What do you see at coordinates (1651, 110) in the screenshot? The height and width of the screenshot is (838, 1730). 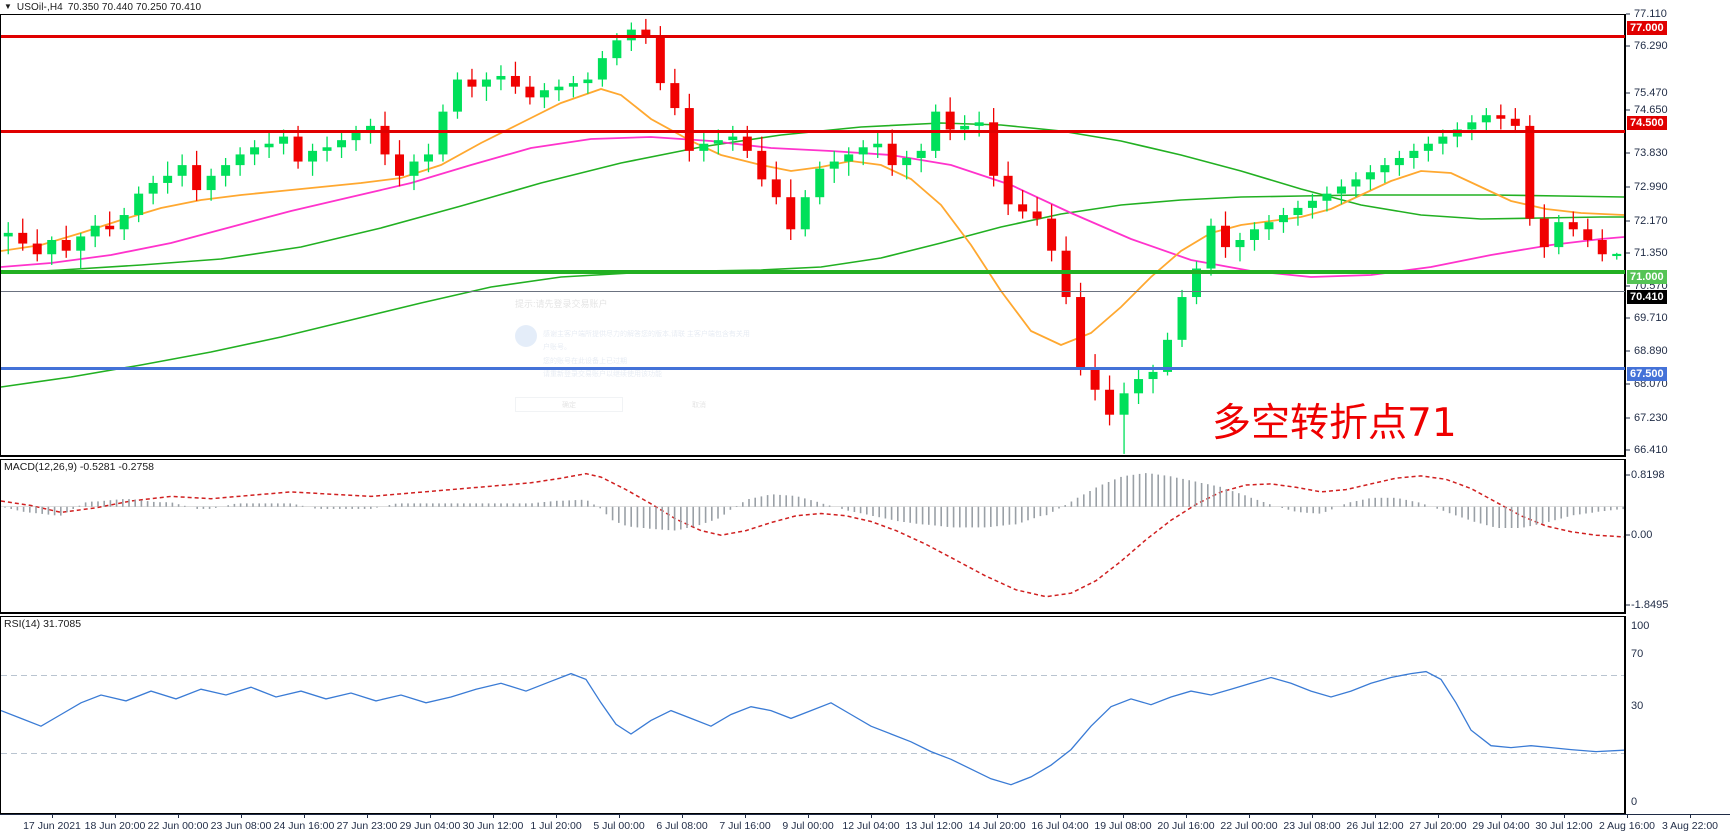 I see `price-axis-tick-label: 74.650` at bounding box center [1651, 110].